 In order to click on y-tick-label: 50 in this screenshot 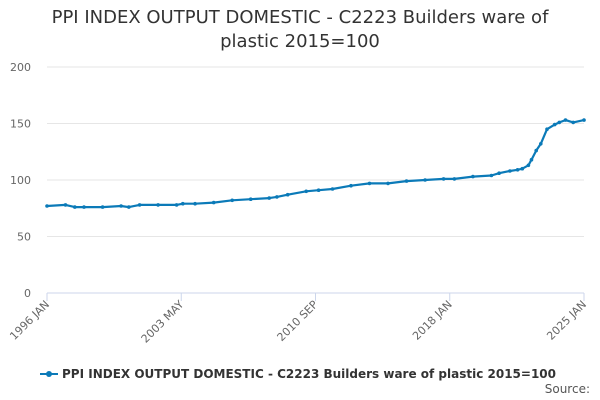, I will do `click(24, 237)`.